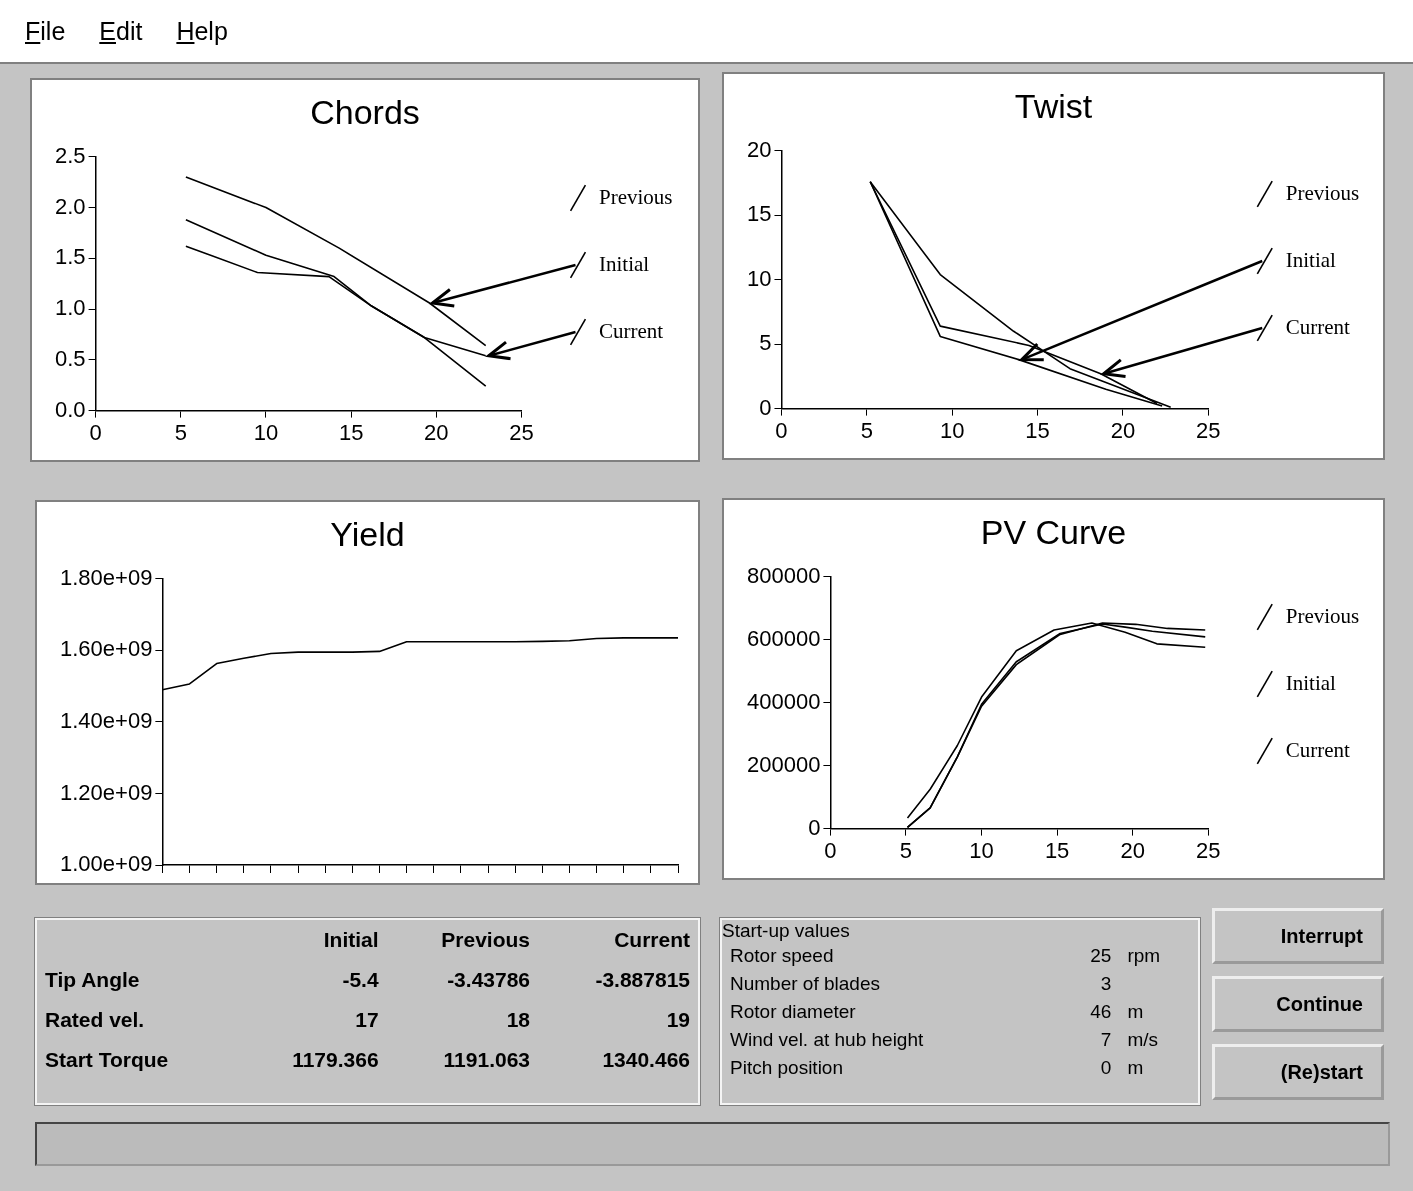  I want to click on text: -5.4, so click(360, 979).